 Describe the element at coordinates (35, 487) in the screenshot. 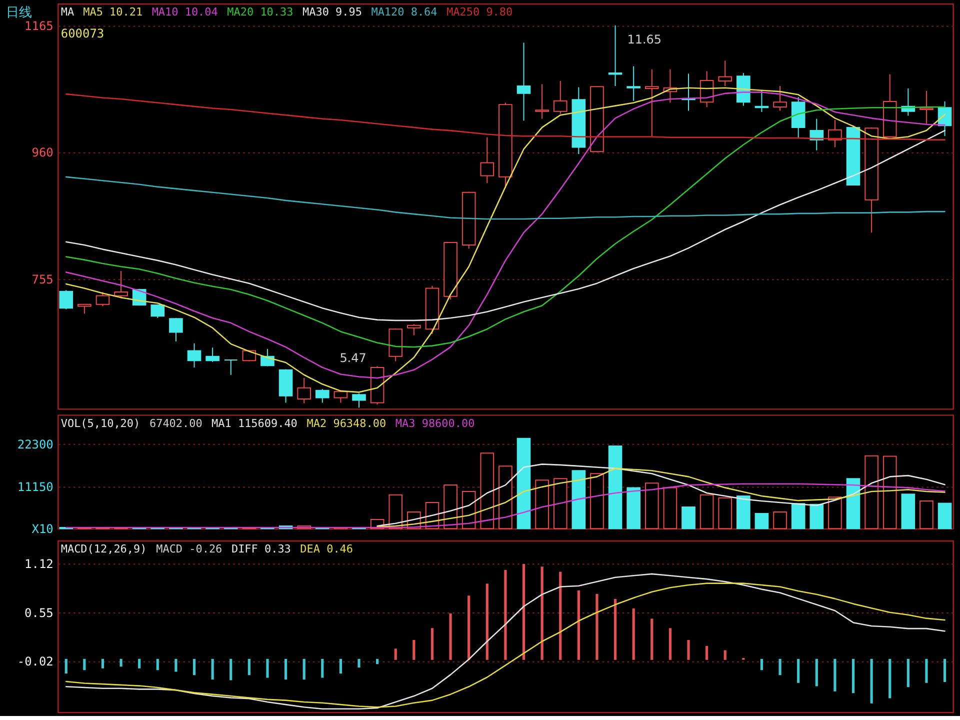

I see `y-tick-label: 11150` at that location.